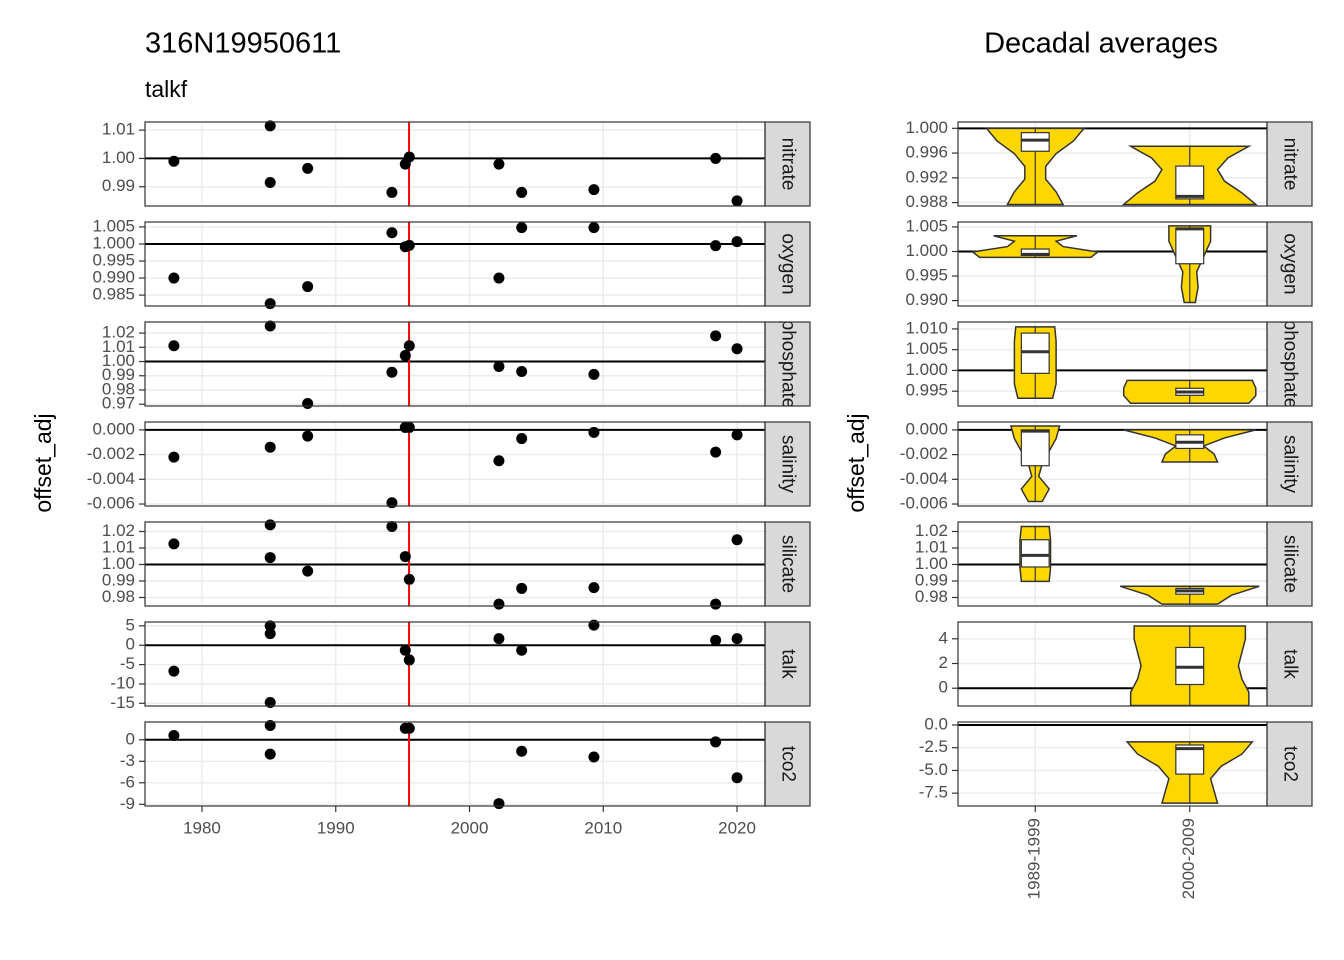  I want to click on y-tick-label: 2, so click(943, 662).